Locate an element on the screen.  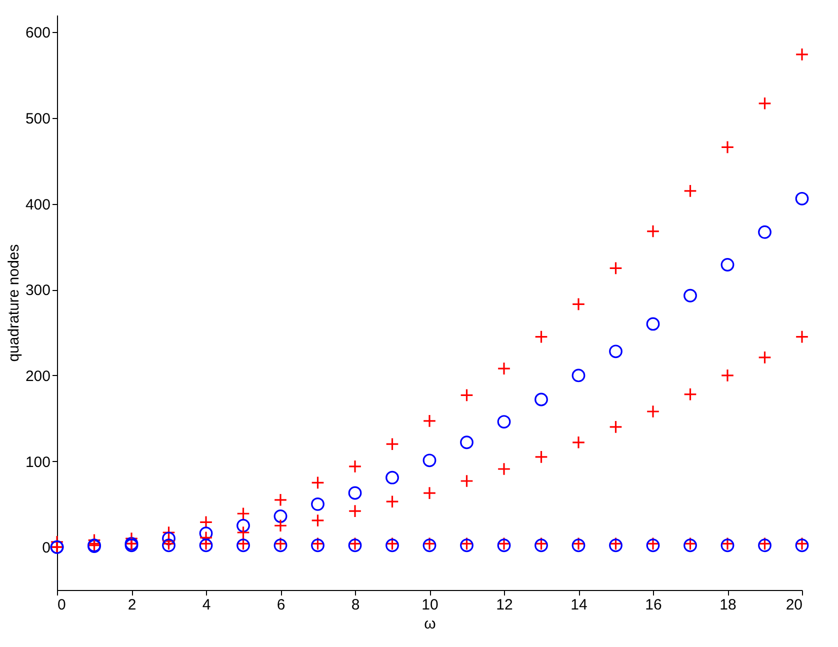
x-tick-label: 16 is located at coordinates (653, 605).